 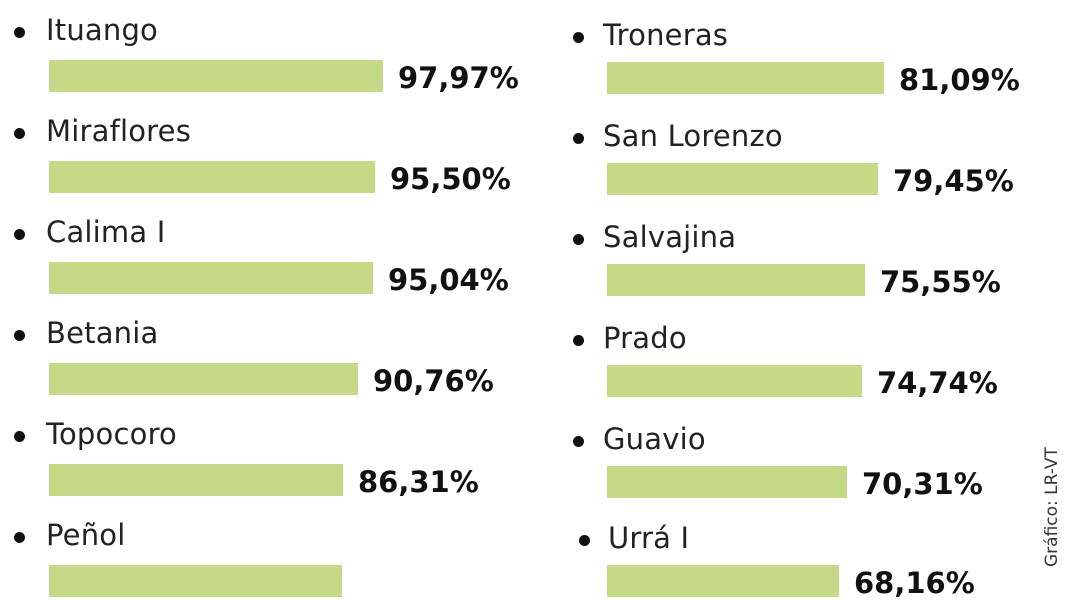 What do you see at coordinates (102, 333) in the screenshot?
I see `category-label: Betania` at bounding box center [102, 333].